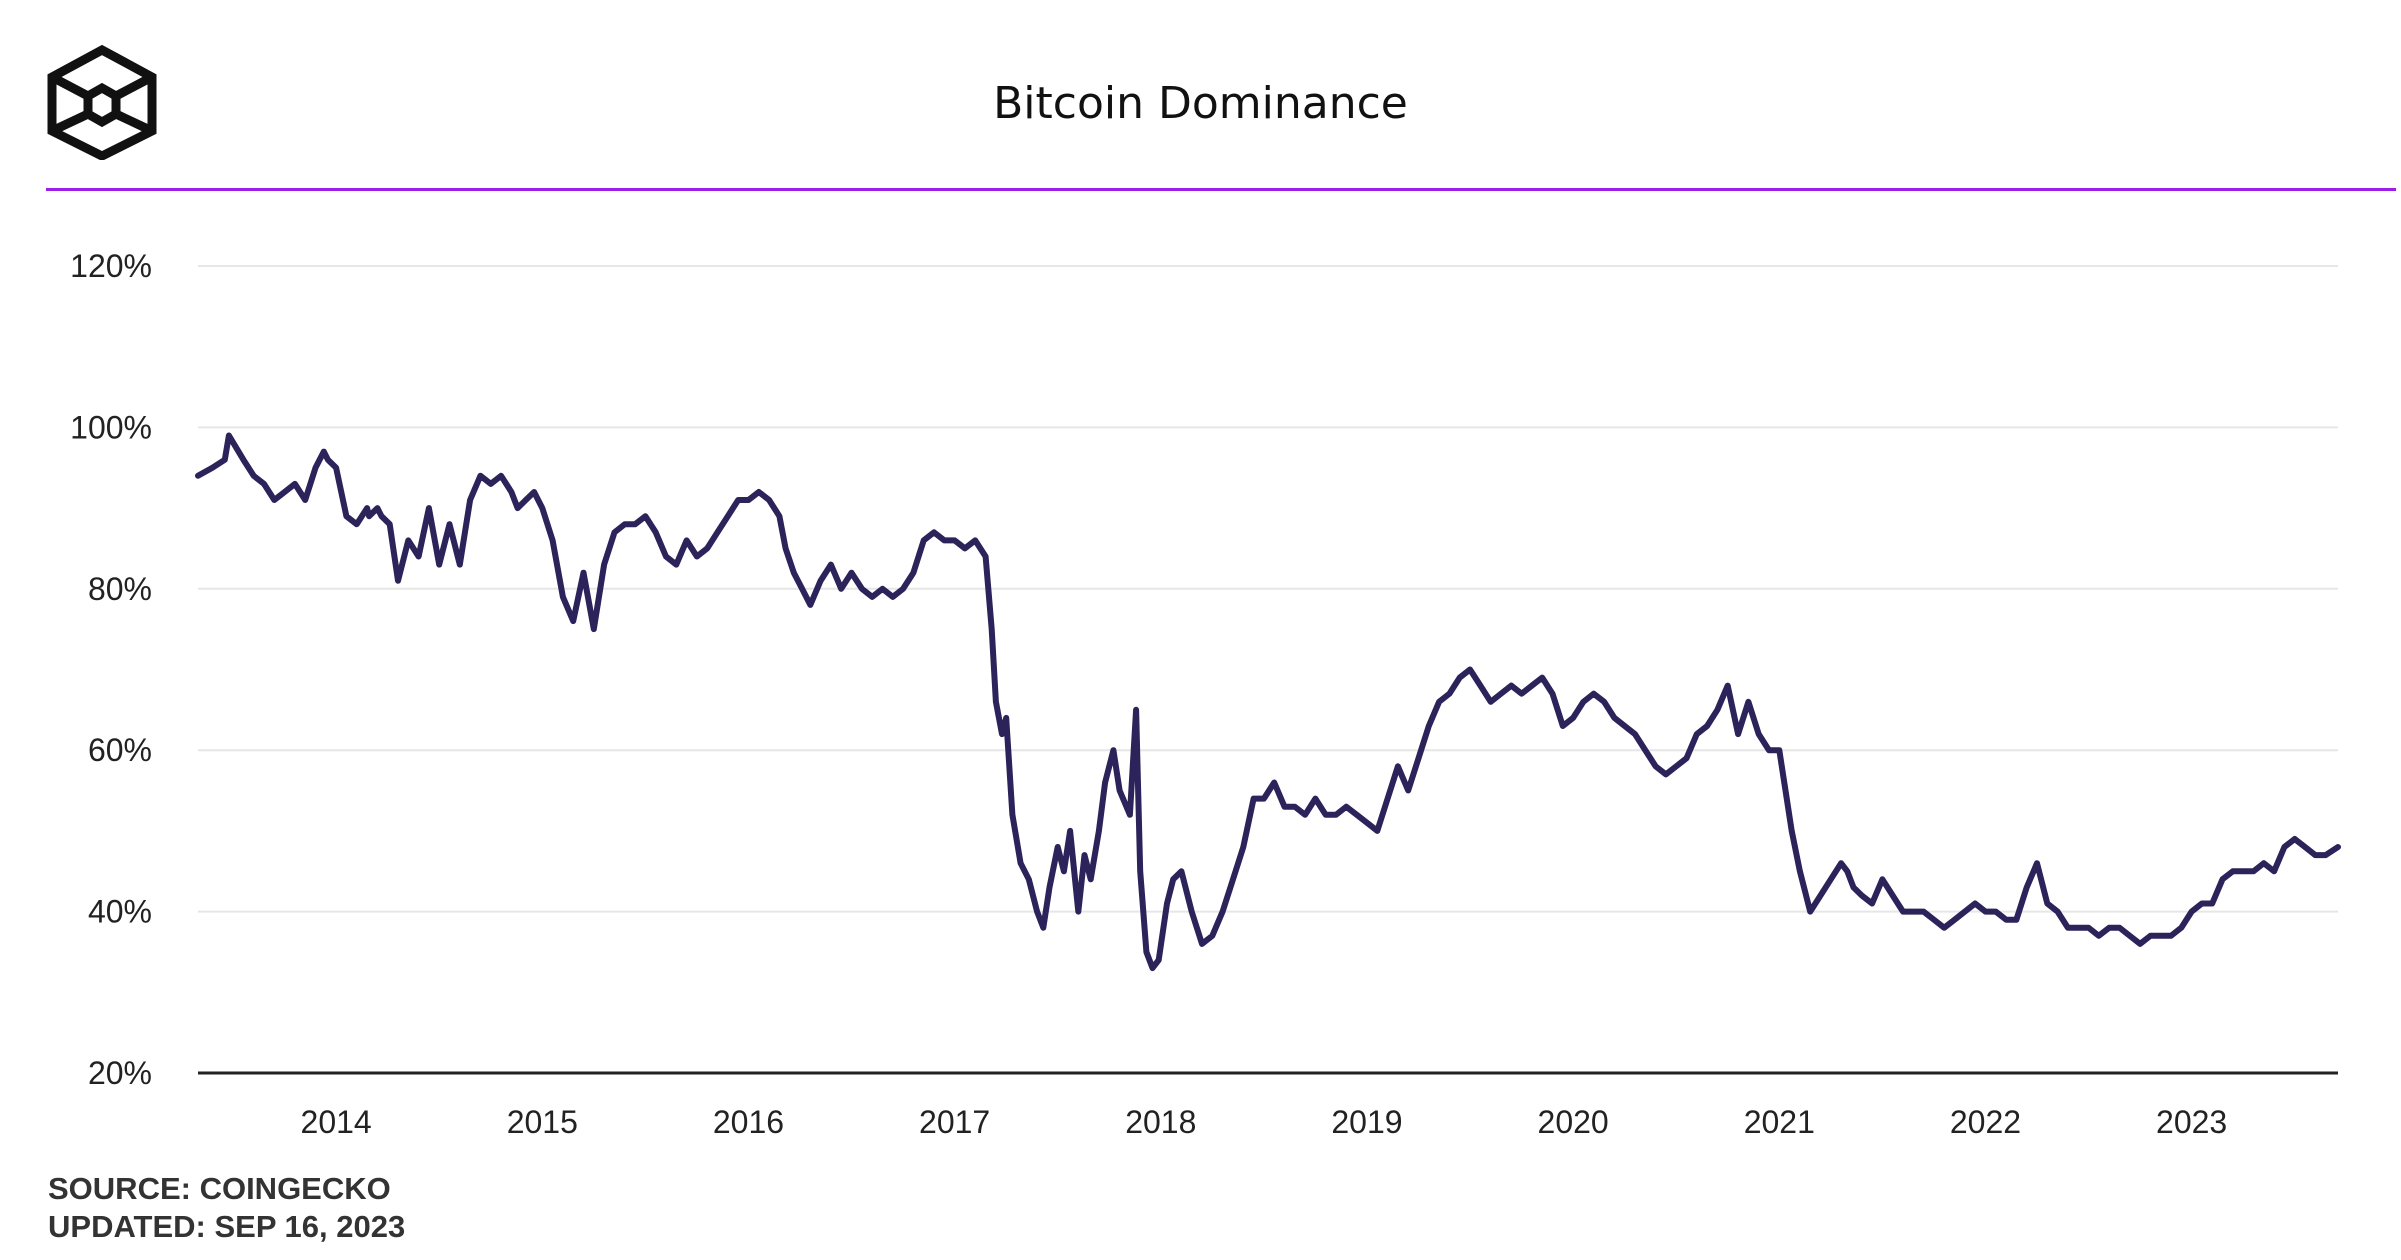 Image resolution: width=2401 pixels, height=1260 pixels. What do you see at coordinates (227, 1226) in the screenshot?
I see `updated-note: UPDATED: SEP 16, 2023` at bounding box center [227, 1226].